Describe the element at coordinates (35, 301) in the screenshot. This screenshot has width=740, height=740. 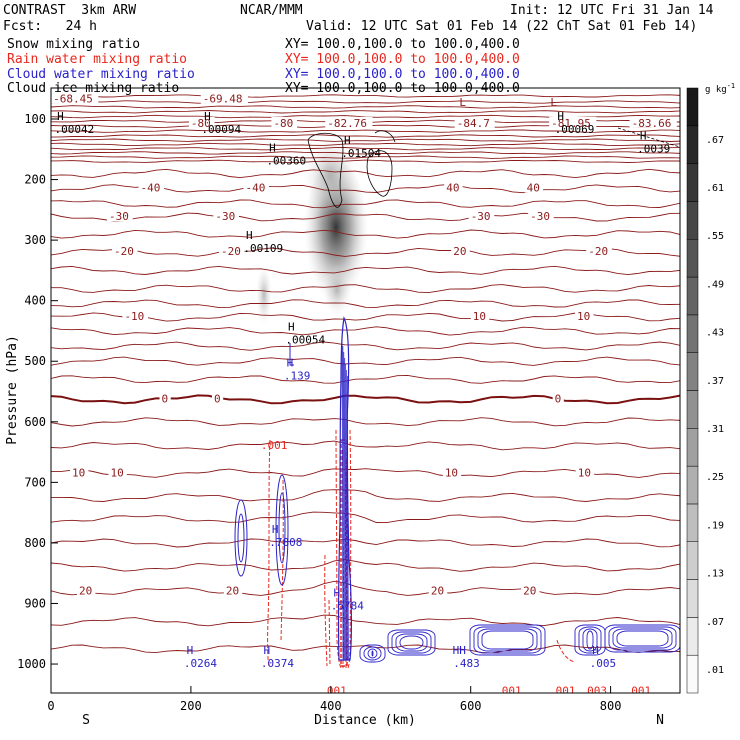
I see `y-tick-label: 400` at that location.